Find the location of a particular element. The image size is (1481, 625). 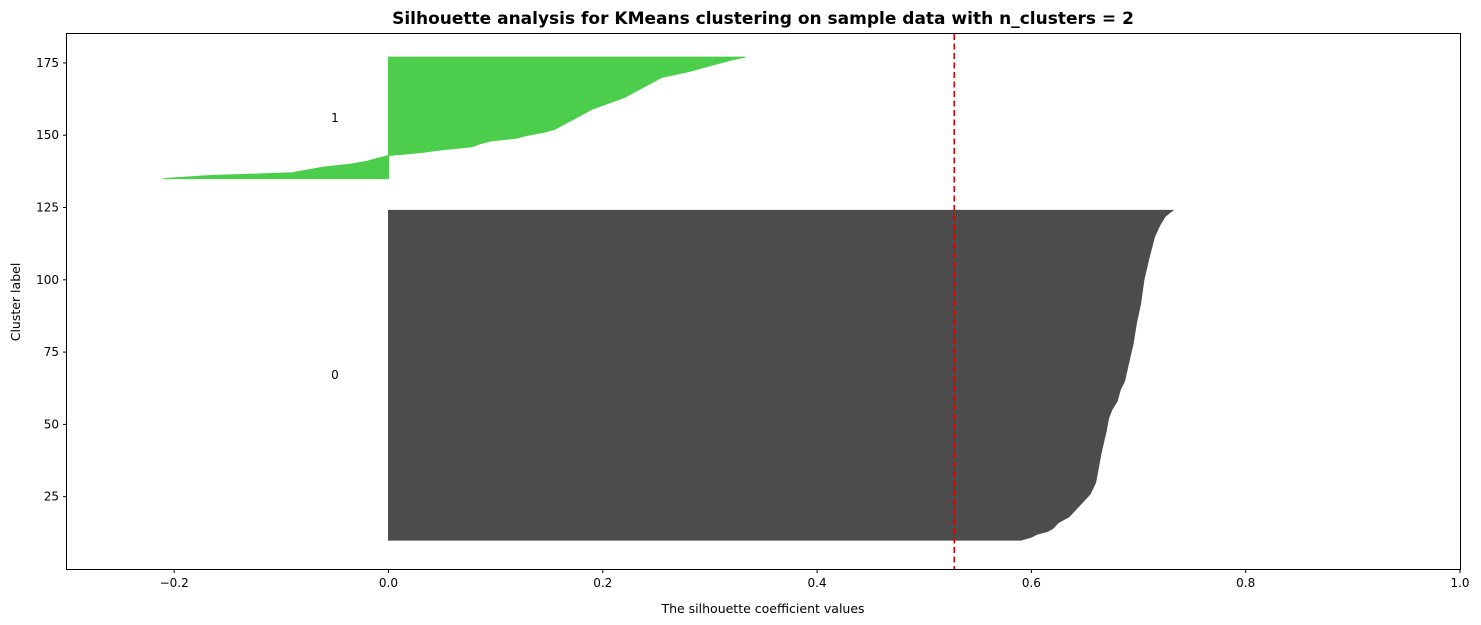

y-tick-label: 25 is located at coordinates (51, 497).